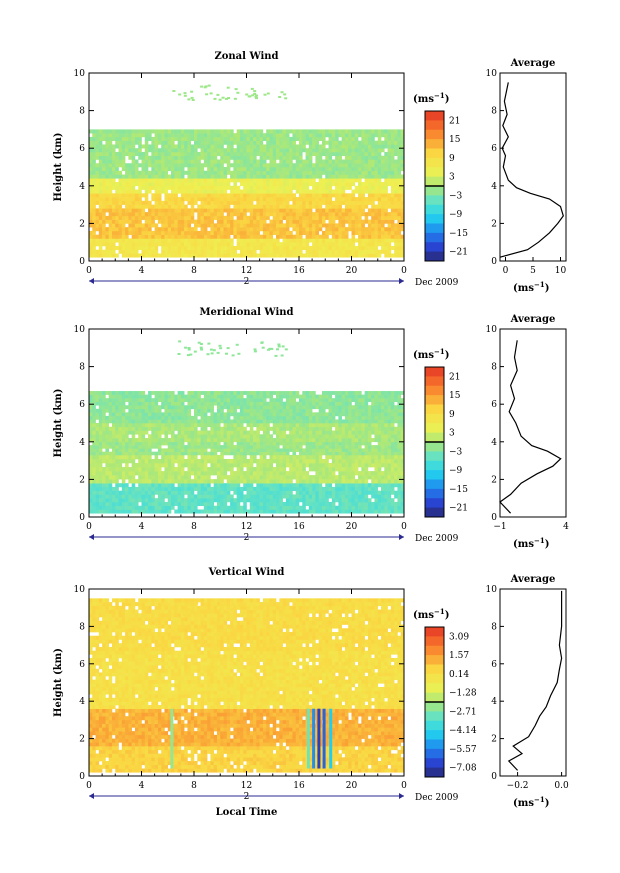 The height and width of the screenshot is (873, 620). Describe the element at coordinates (256, 95) in the screenshot. I see `zonal-sparse-cell` at that location.